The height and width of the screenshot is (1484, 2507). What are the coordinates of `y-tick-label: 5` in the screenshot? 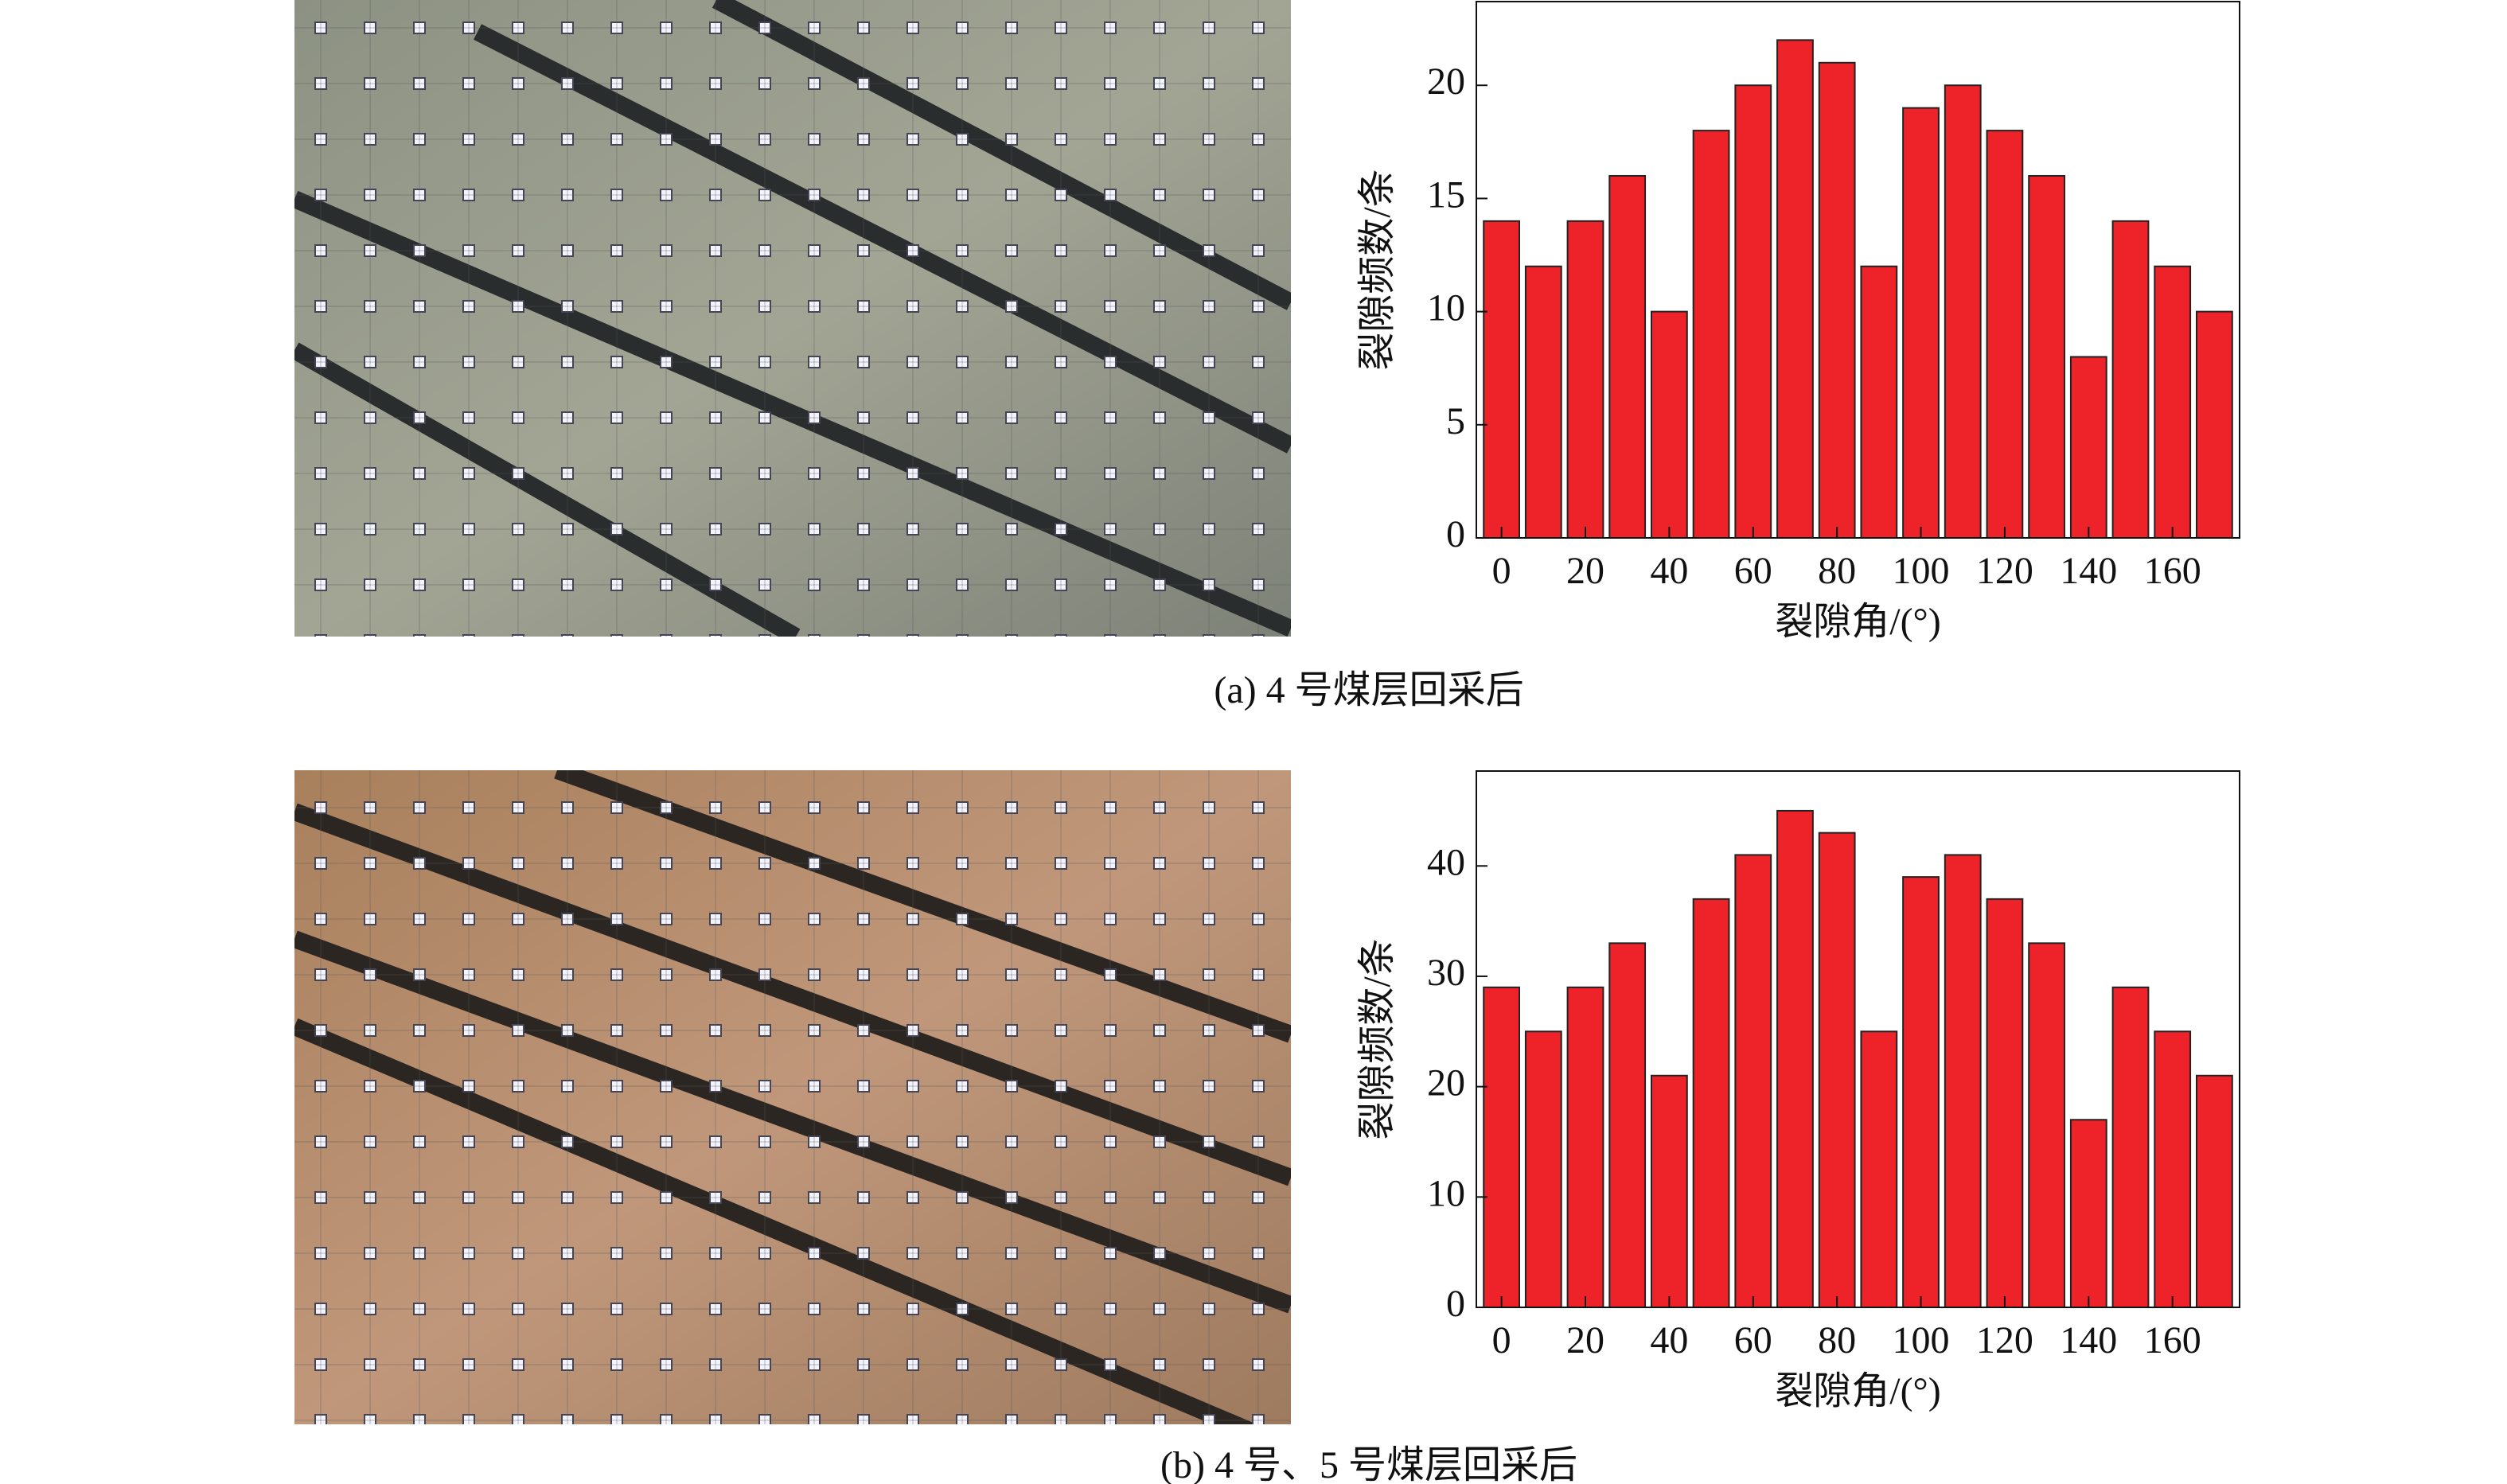 It's located at (1455, 421).